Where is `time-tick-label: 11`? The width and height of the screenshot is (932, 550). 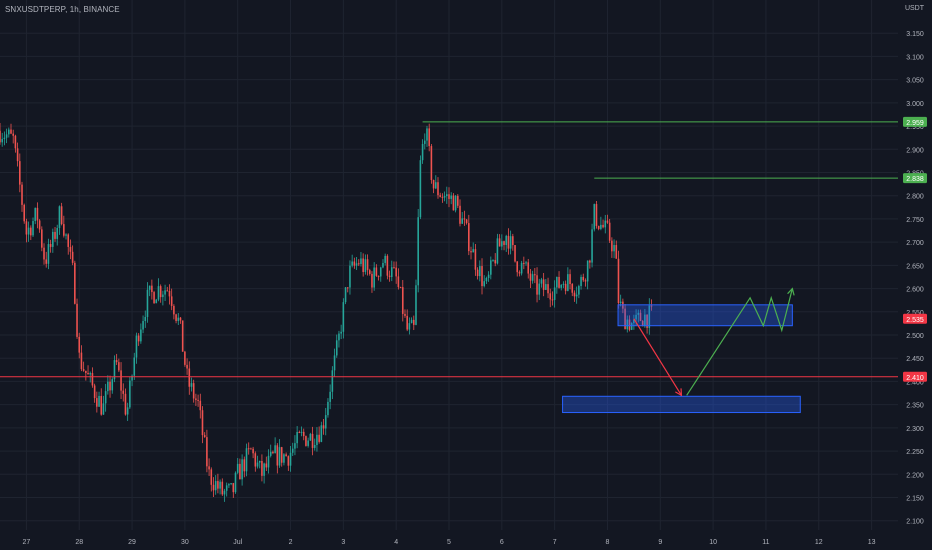
time-tick-label: 11 is located at coordinates (765, 542).